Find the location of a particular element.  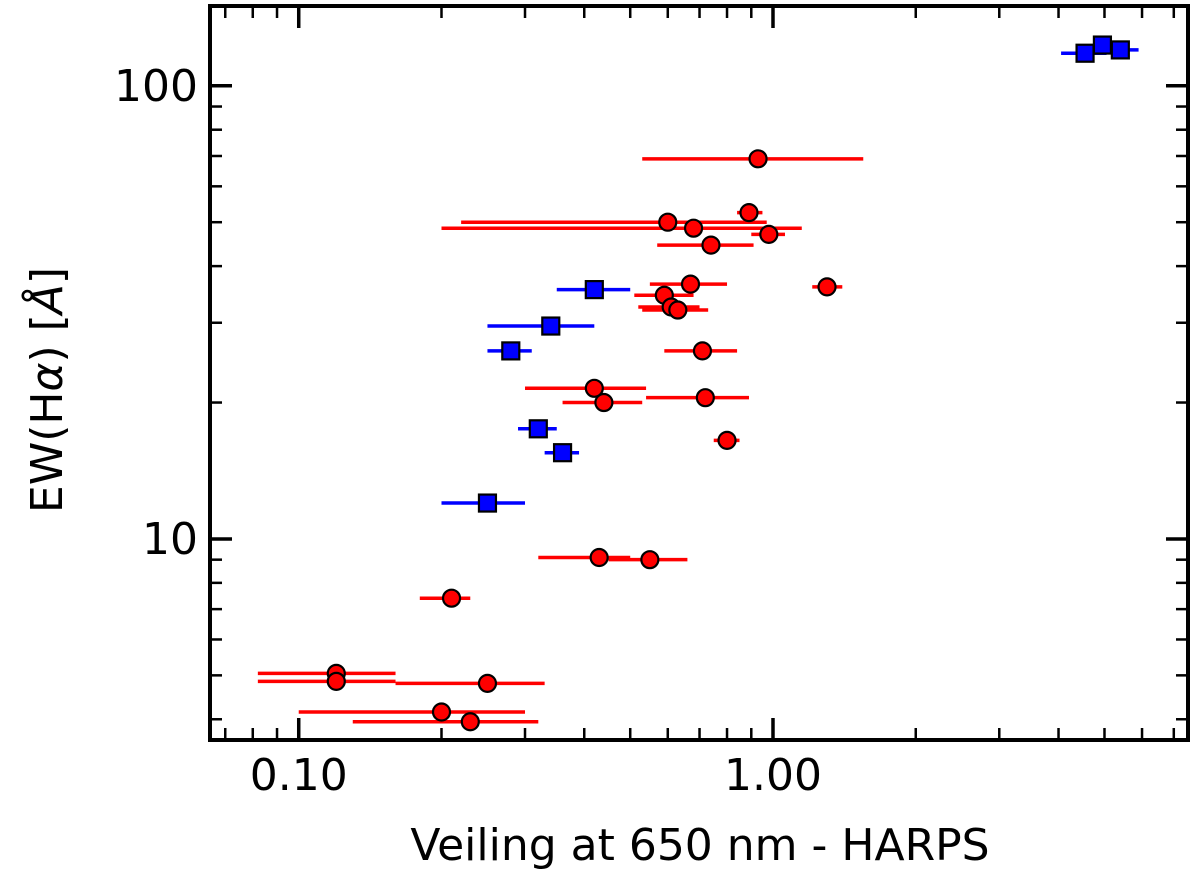

y-label-close: ] is located at coordinates (47, 275).